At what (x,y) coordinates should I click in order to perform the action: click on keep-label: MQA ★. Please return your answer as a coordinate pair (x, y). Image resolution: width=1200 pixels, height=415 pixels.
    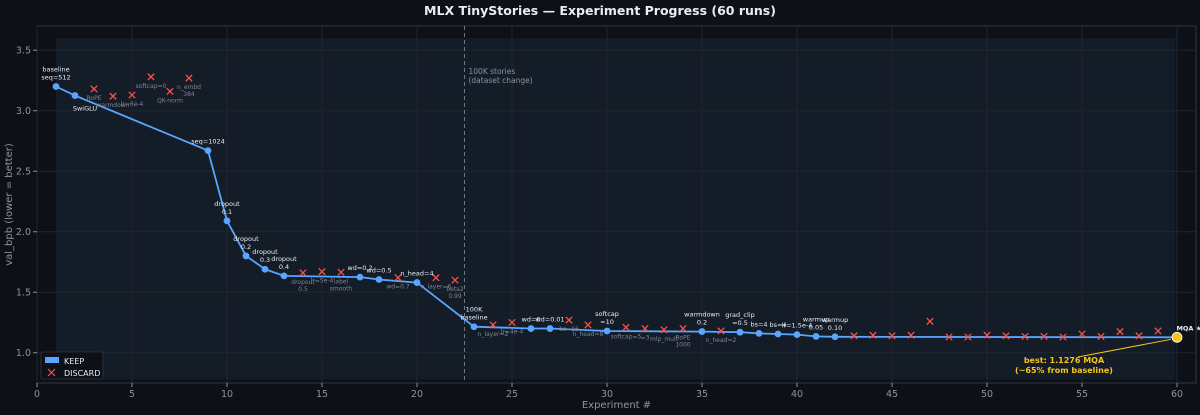
    Looking at the image, I should click on (1188, 328).